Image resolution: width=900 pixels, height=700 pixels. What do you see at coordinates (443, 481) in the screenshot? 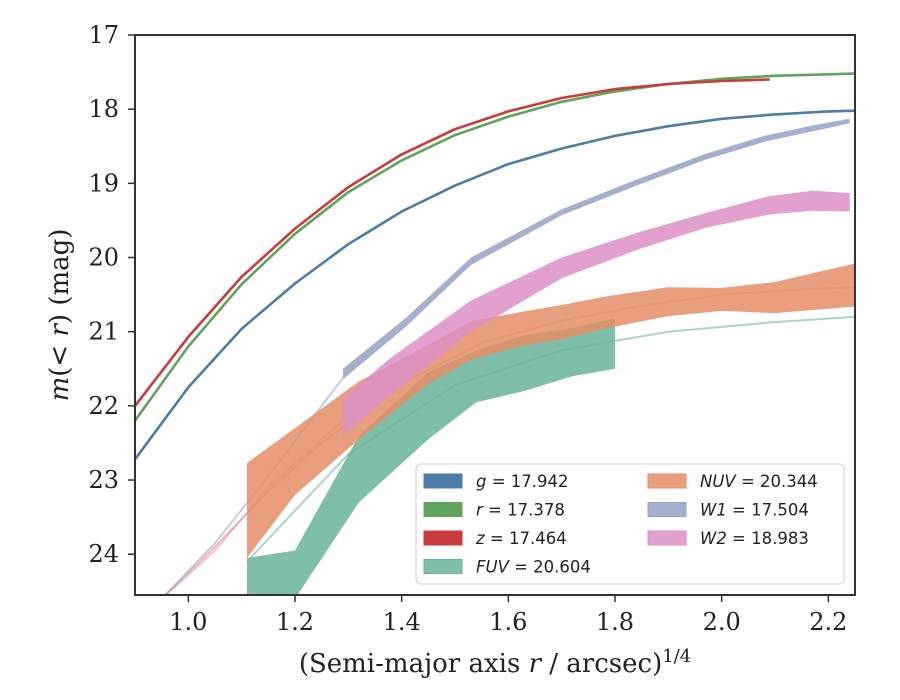
I see `legend-swatch-g` at bounding box center [443, 481].